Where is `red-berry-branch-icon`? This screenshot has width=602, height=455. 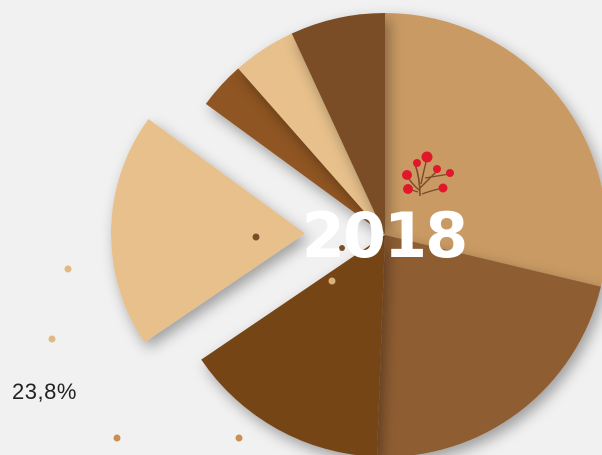 red-berry-branch-icon is located at coordinates (428, 174).